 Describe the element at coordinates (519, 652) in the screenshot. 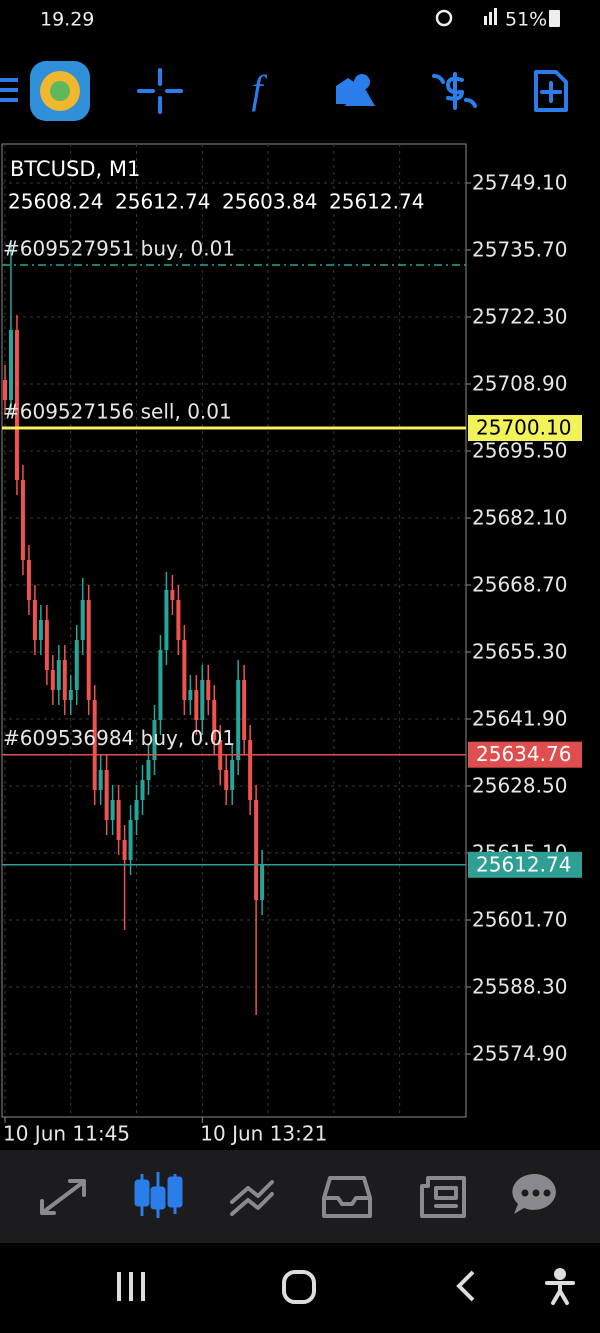

I see `y-tick-label: 25655.30` at that location.